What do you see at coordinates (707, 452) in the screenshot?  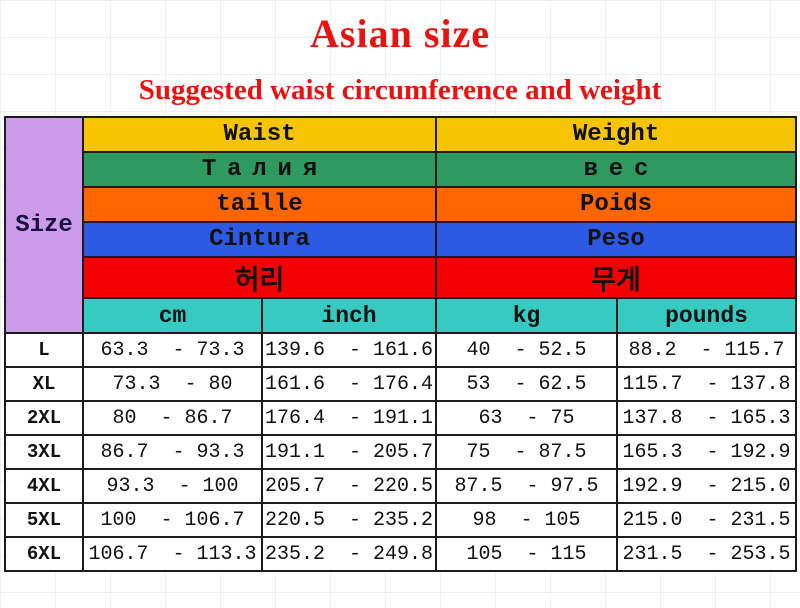 I see `range-pounds: 165.3 - 192.9` at bounding box center [707, 452].